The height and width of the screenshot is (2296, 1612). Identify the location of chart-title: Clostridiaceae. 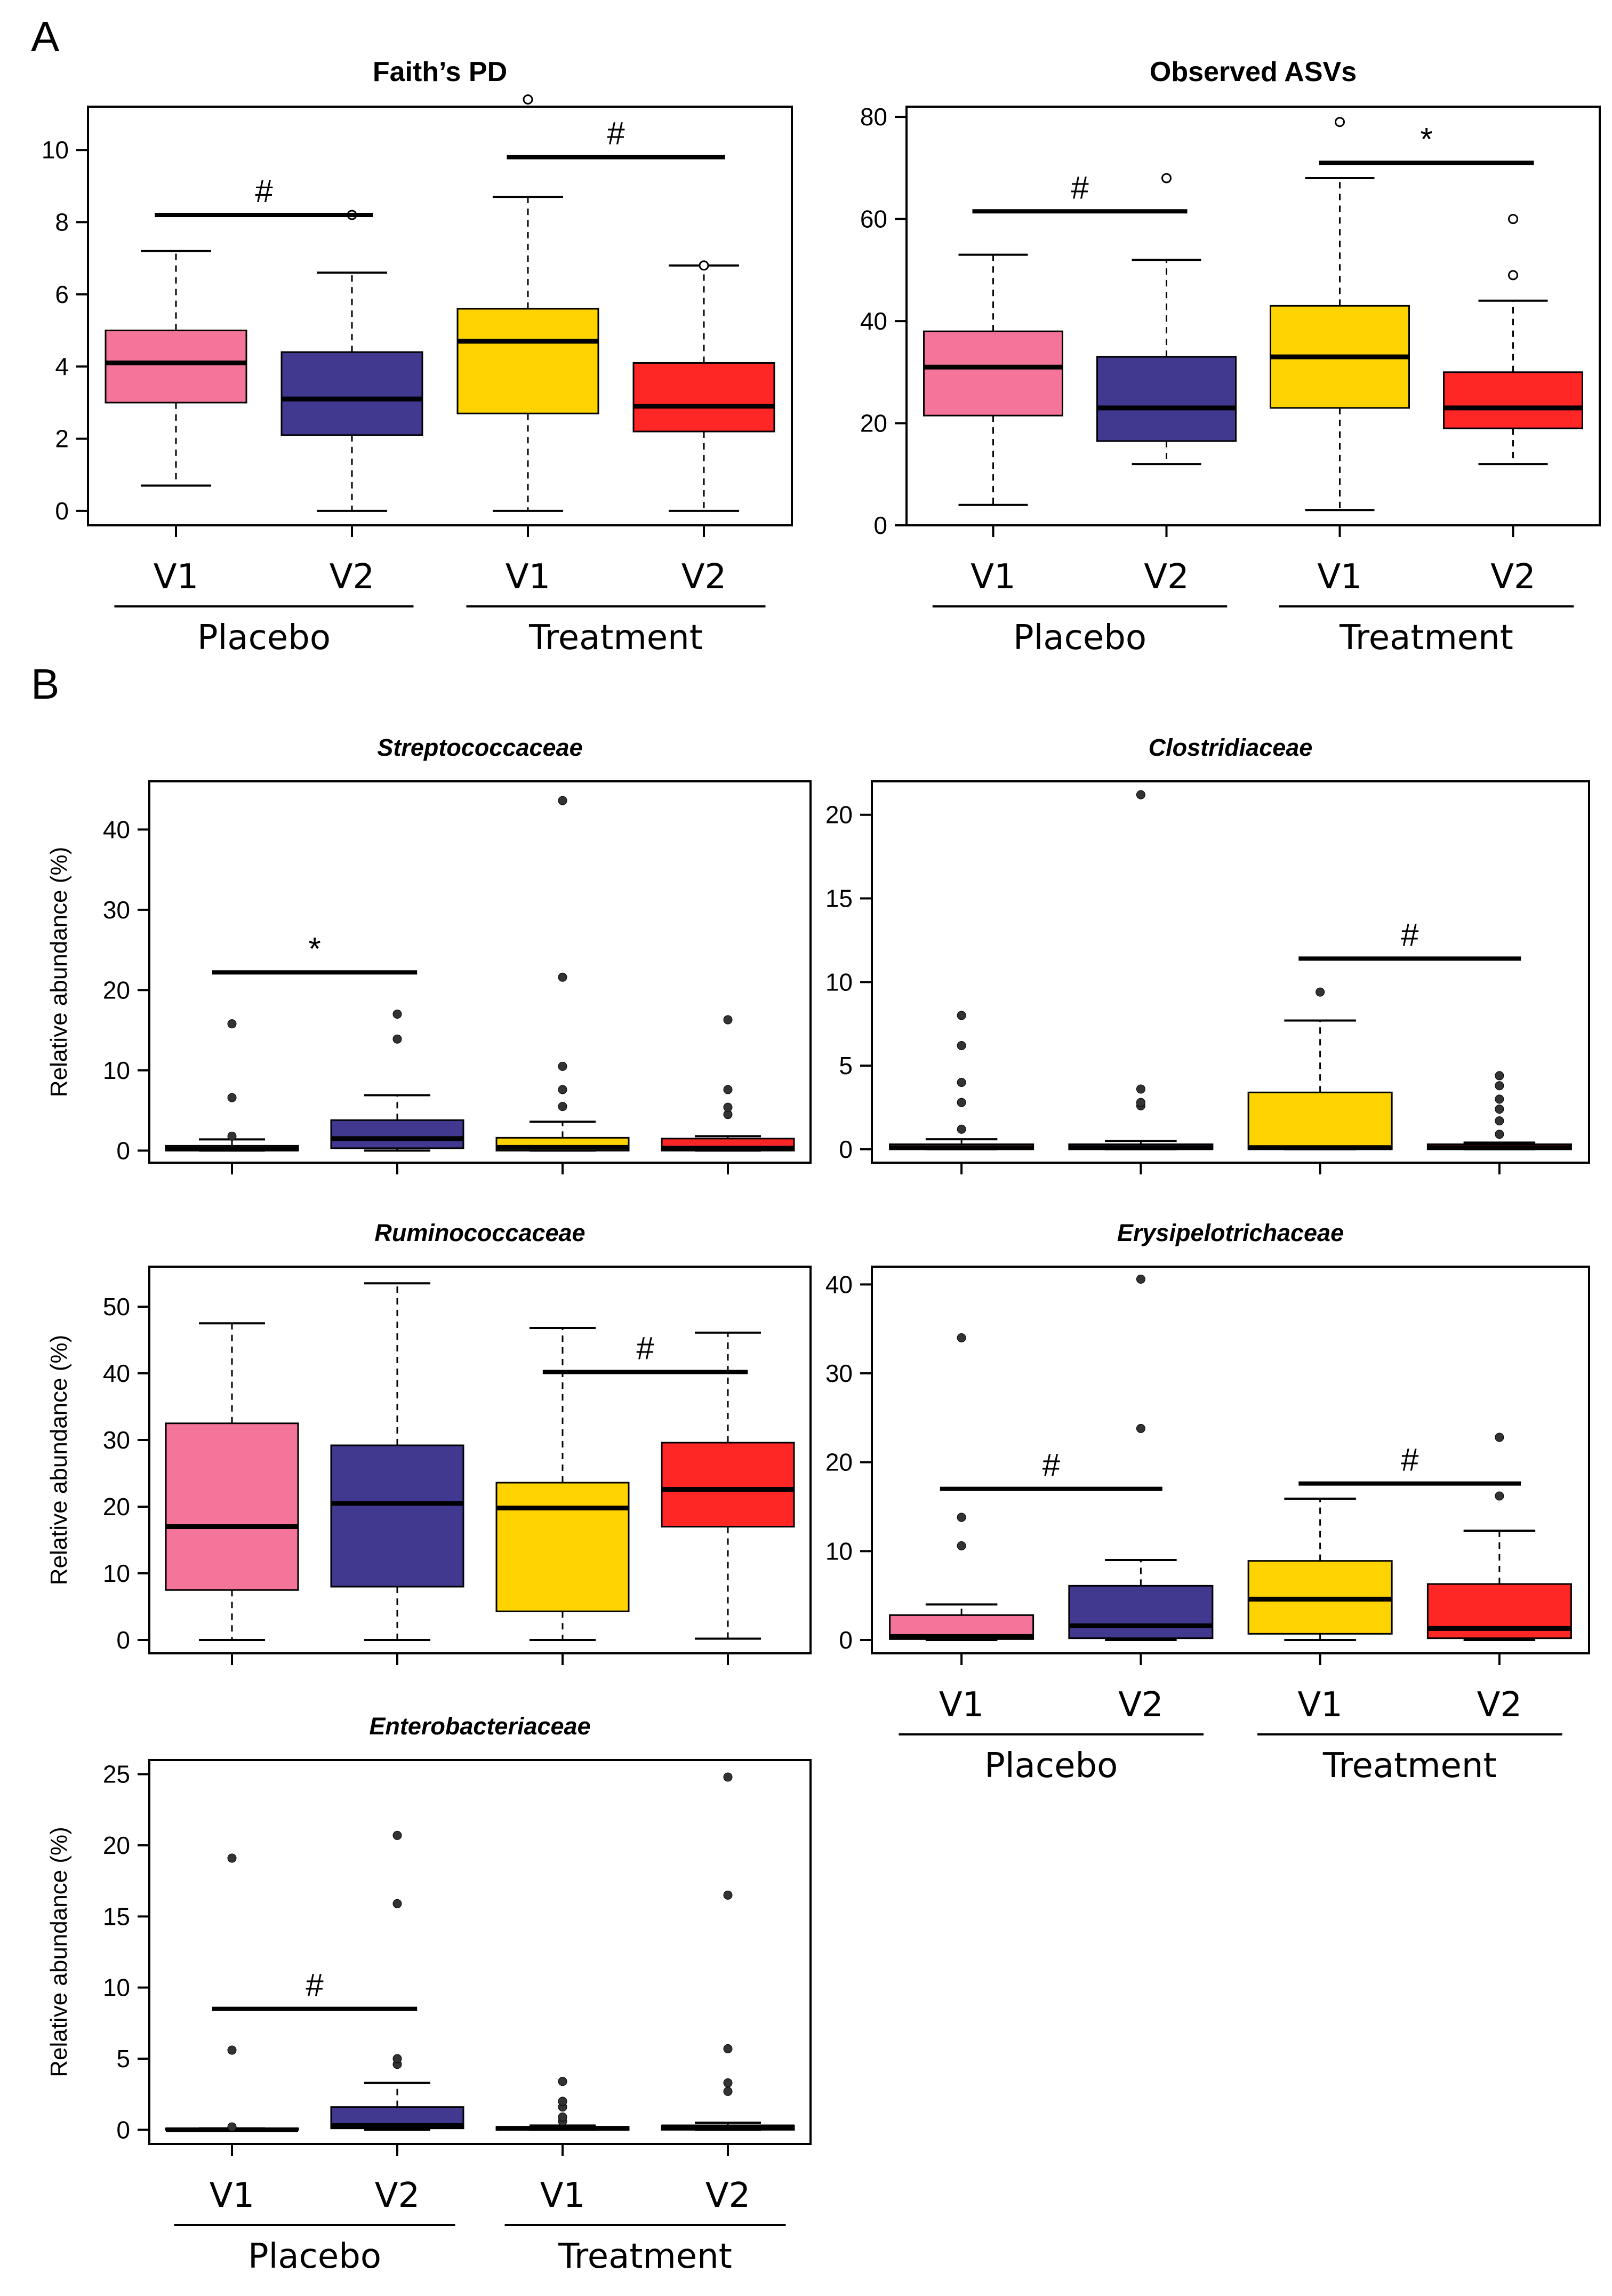
(1231, 747).